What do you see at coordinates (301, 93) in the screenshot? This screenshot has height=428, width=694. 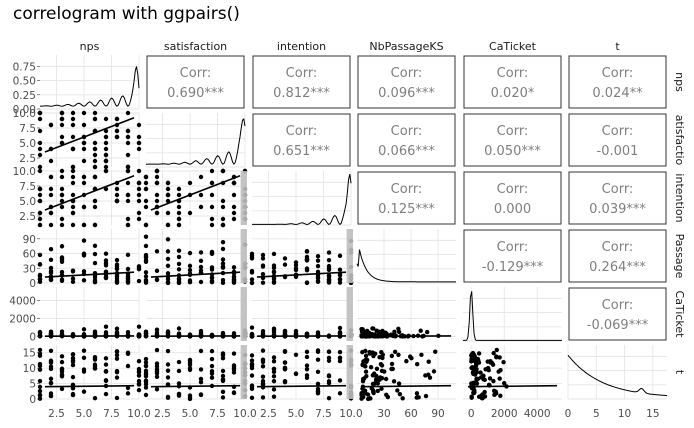 I see `correlation-value: 0.812***` at bounding box center [301, 93].